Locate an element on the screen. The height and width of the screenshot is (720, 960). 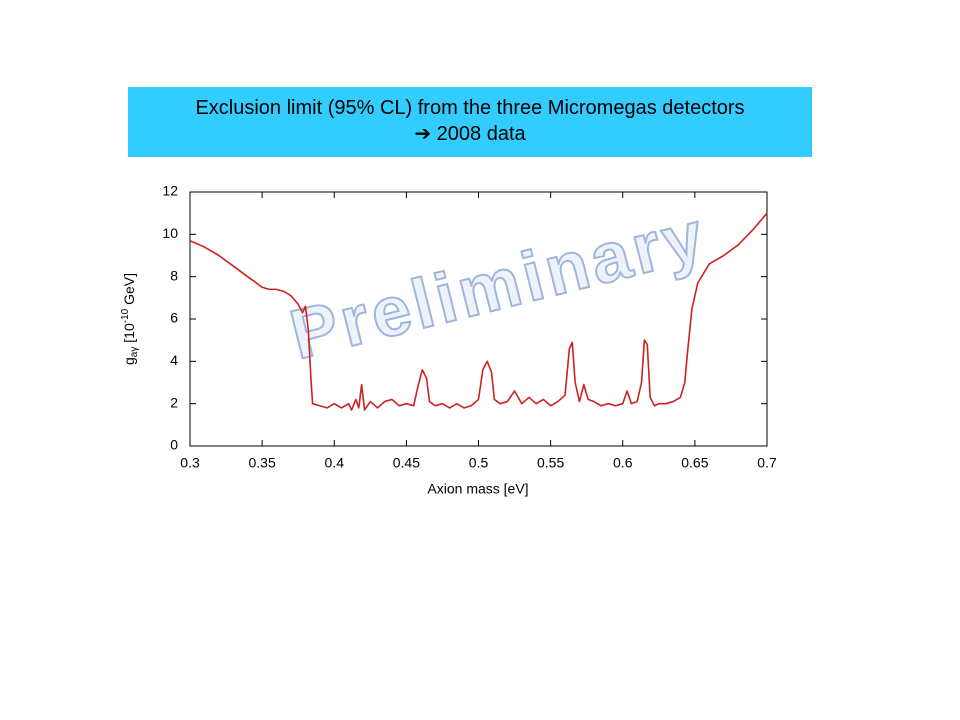
y-axis-label: gaγ [10-10 GeV] is located at coordinates (130, 319).